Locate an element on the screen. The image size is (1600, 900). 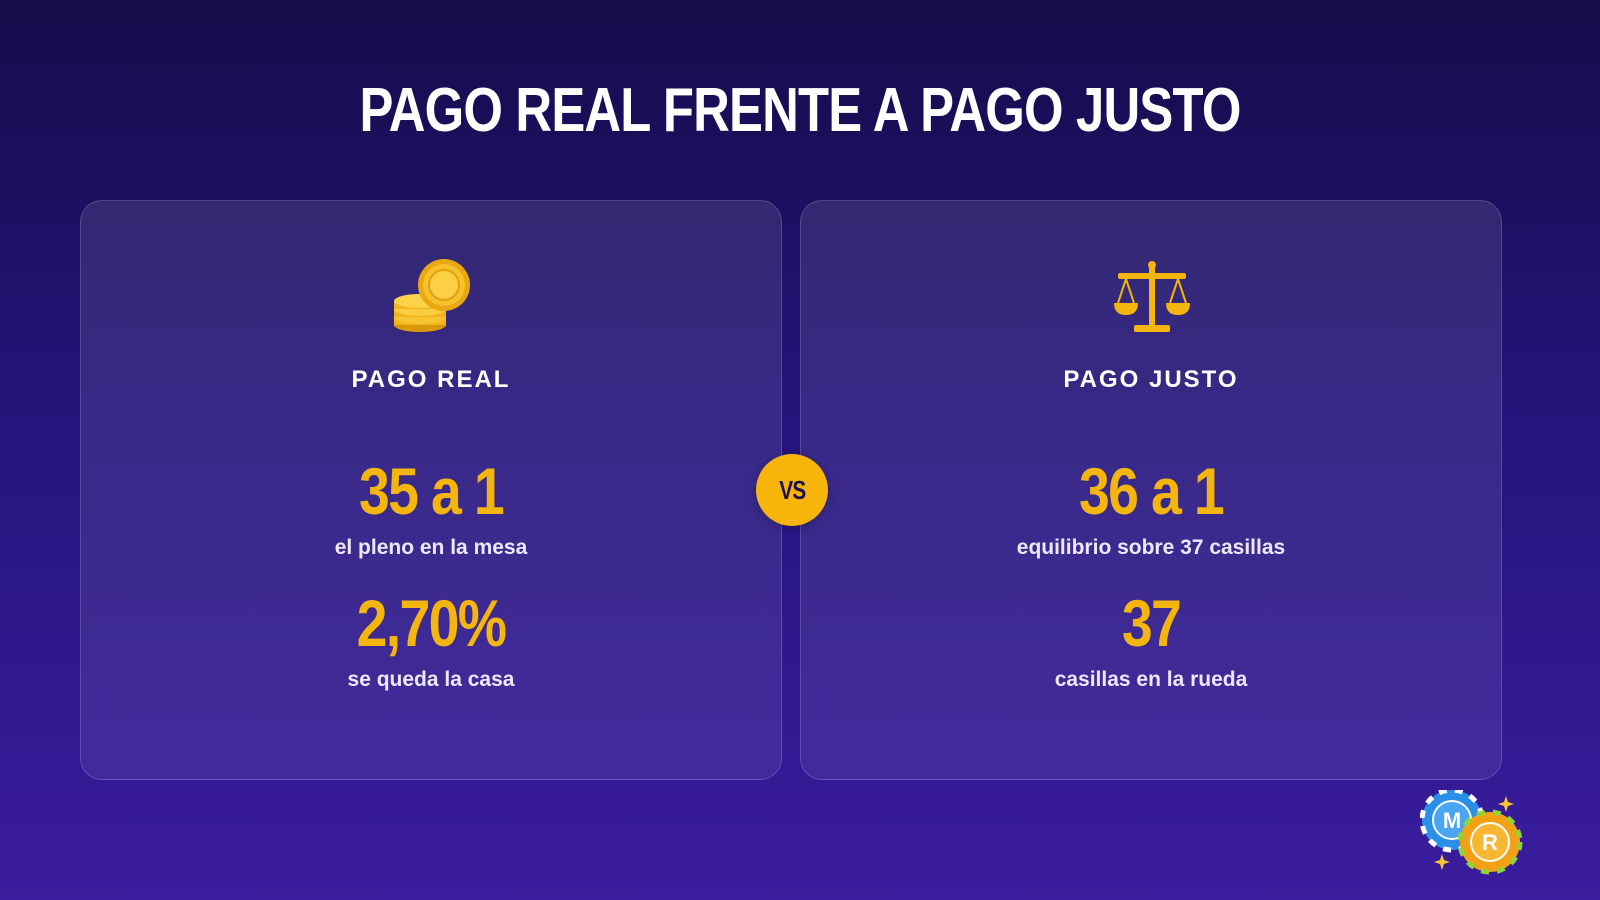
svg-text: R is located at coordinates (1490, 842).